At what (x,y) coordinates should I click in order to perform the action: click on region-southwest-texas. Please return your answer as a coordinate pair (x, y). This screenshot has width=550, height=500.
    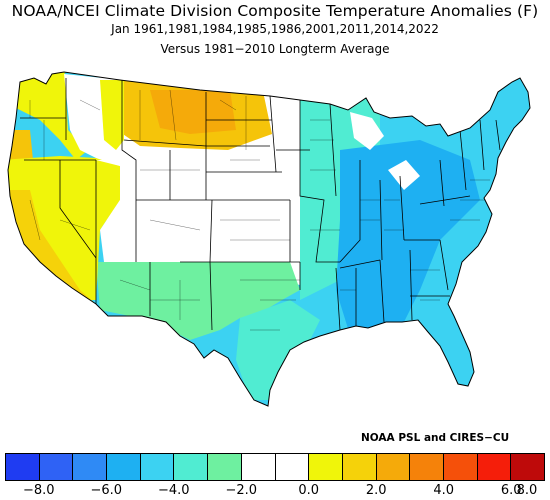
    Looking at the image, I should click on (198, 301).